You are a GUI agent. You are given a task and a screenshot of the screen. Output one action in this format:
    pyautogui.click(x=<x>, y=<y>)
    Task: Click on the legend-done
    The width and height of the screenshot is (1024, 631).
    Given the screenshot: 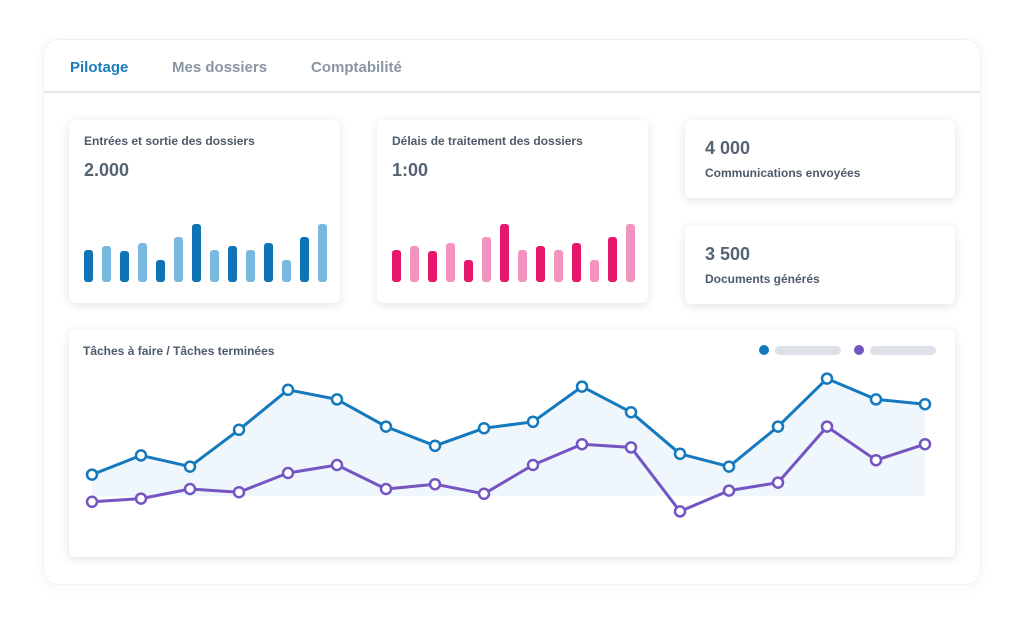 What is the action you would take?
    pyautogui.click(x=895, y=350)
    